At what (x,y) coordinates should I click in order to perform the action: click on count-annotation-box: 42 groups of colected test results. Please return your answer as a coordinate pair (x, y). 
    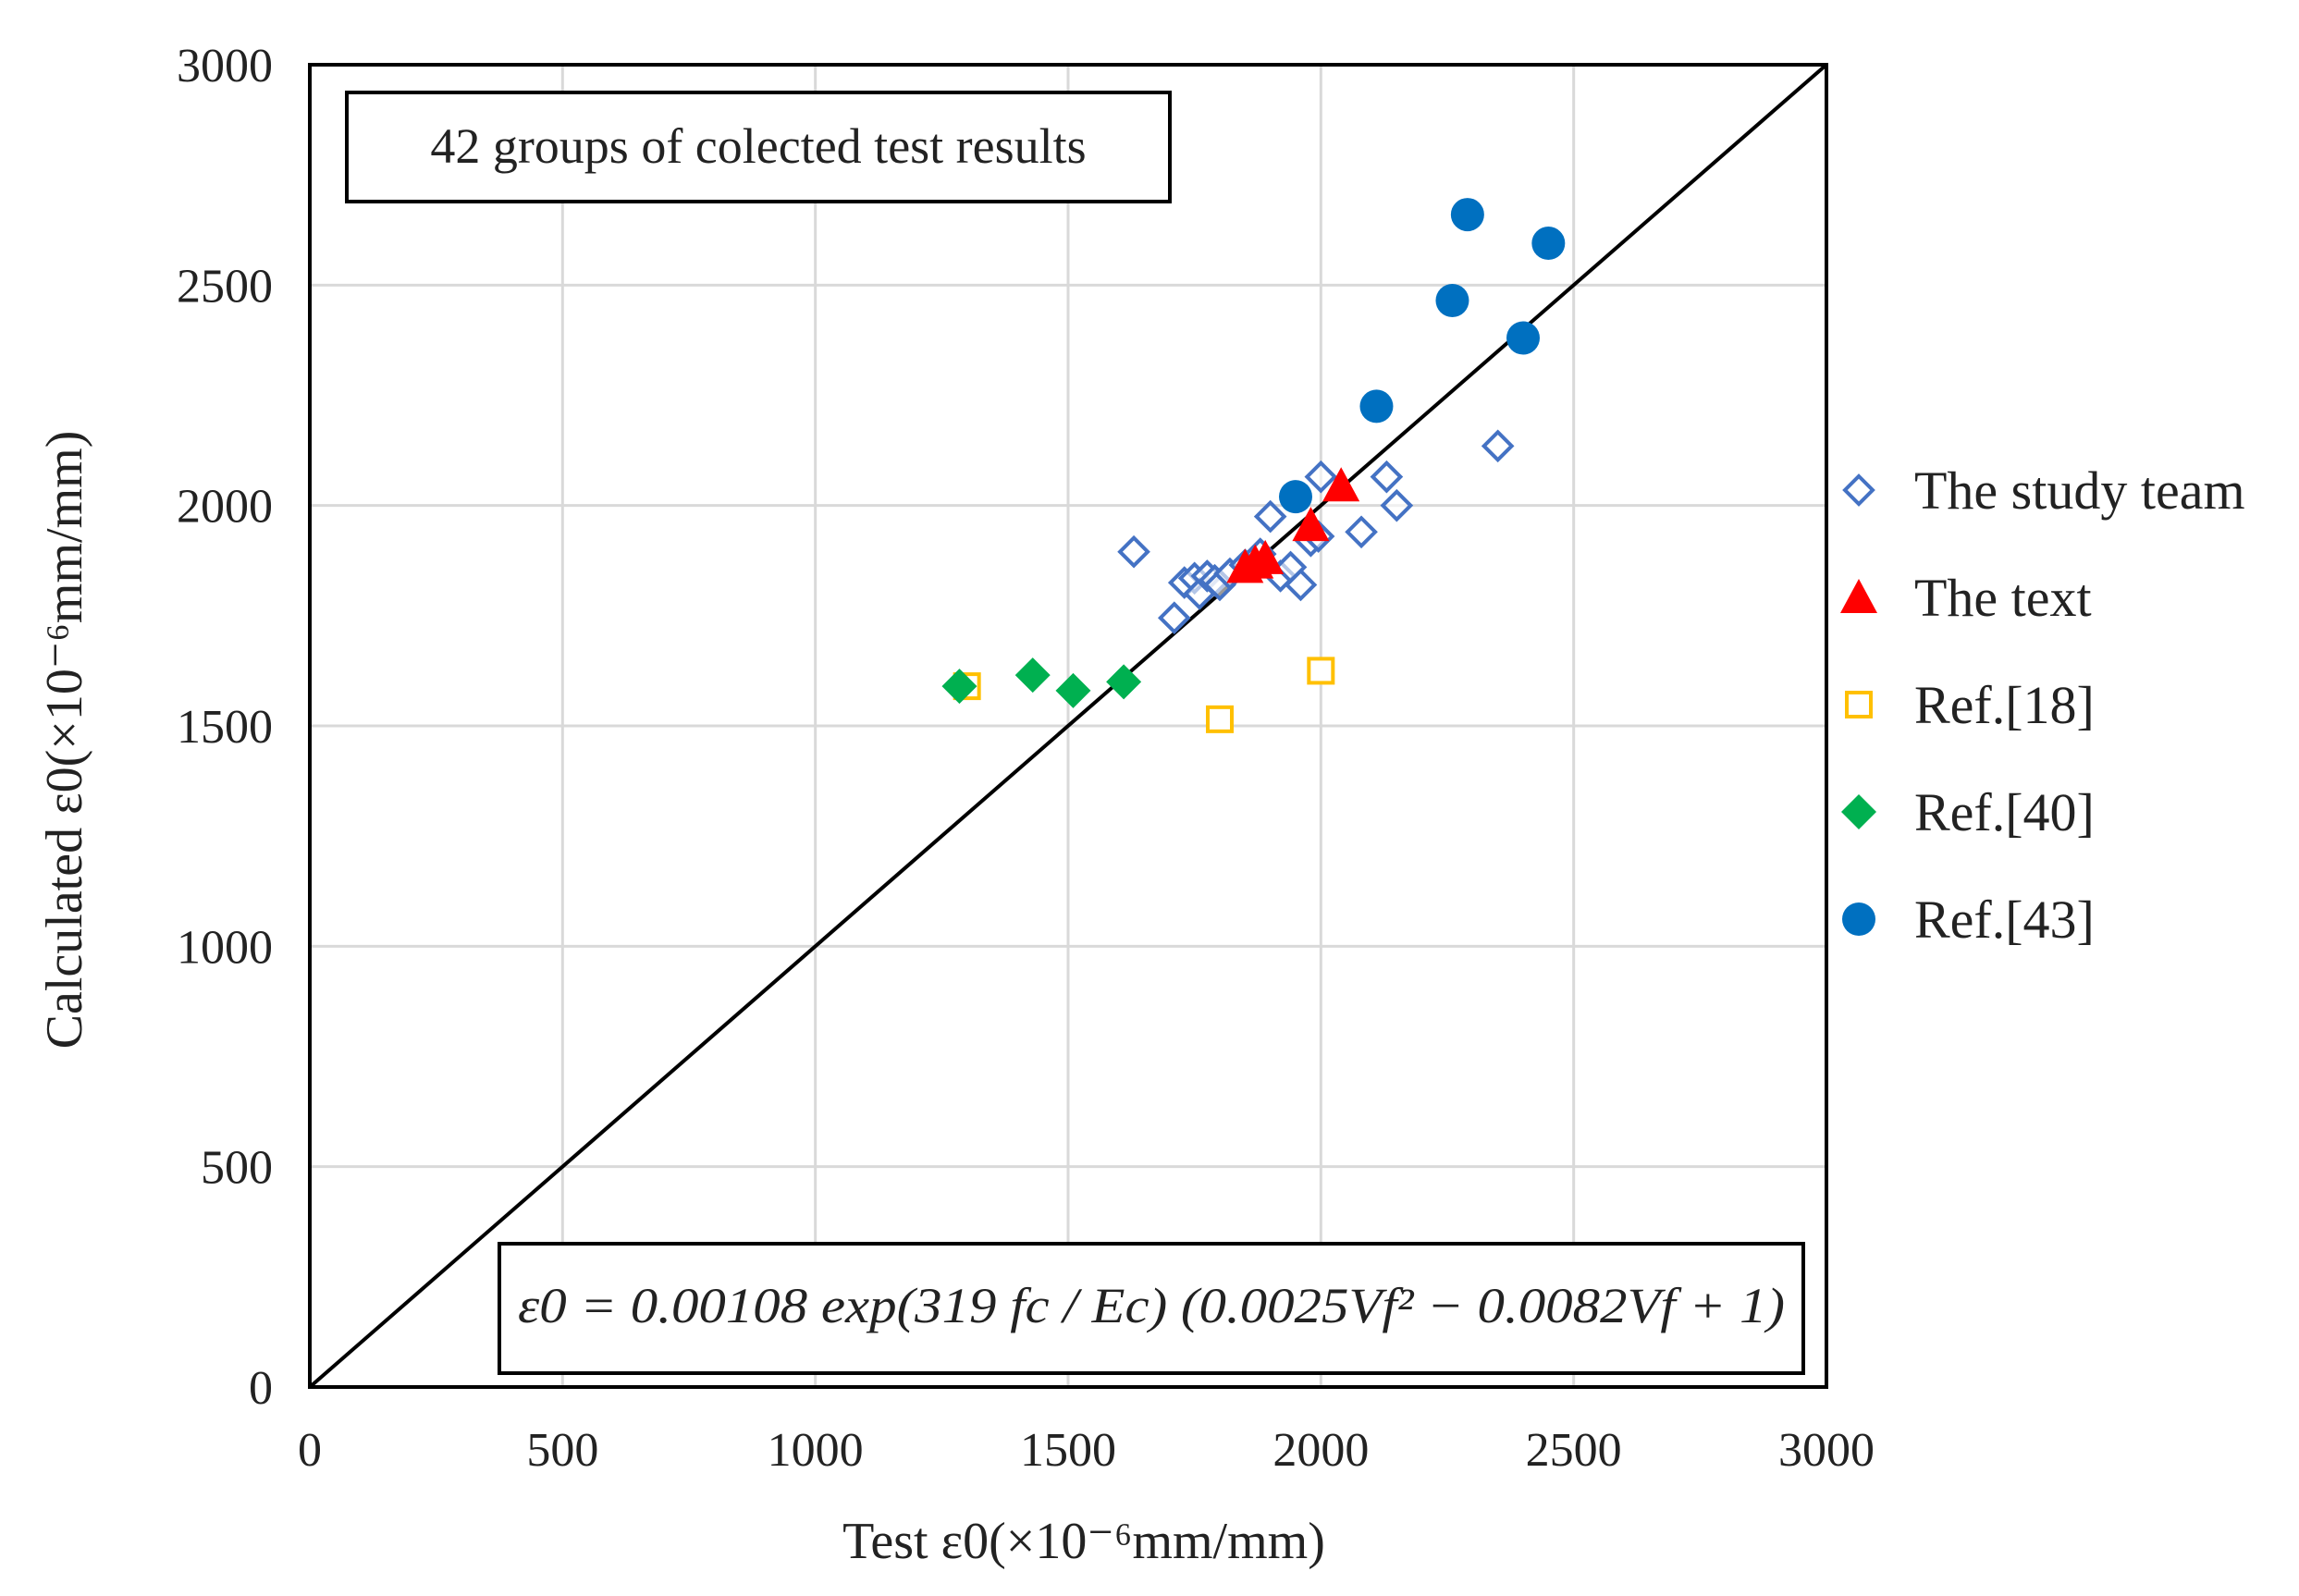
    Looking at the image, I should click on (759, 147).